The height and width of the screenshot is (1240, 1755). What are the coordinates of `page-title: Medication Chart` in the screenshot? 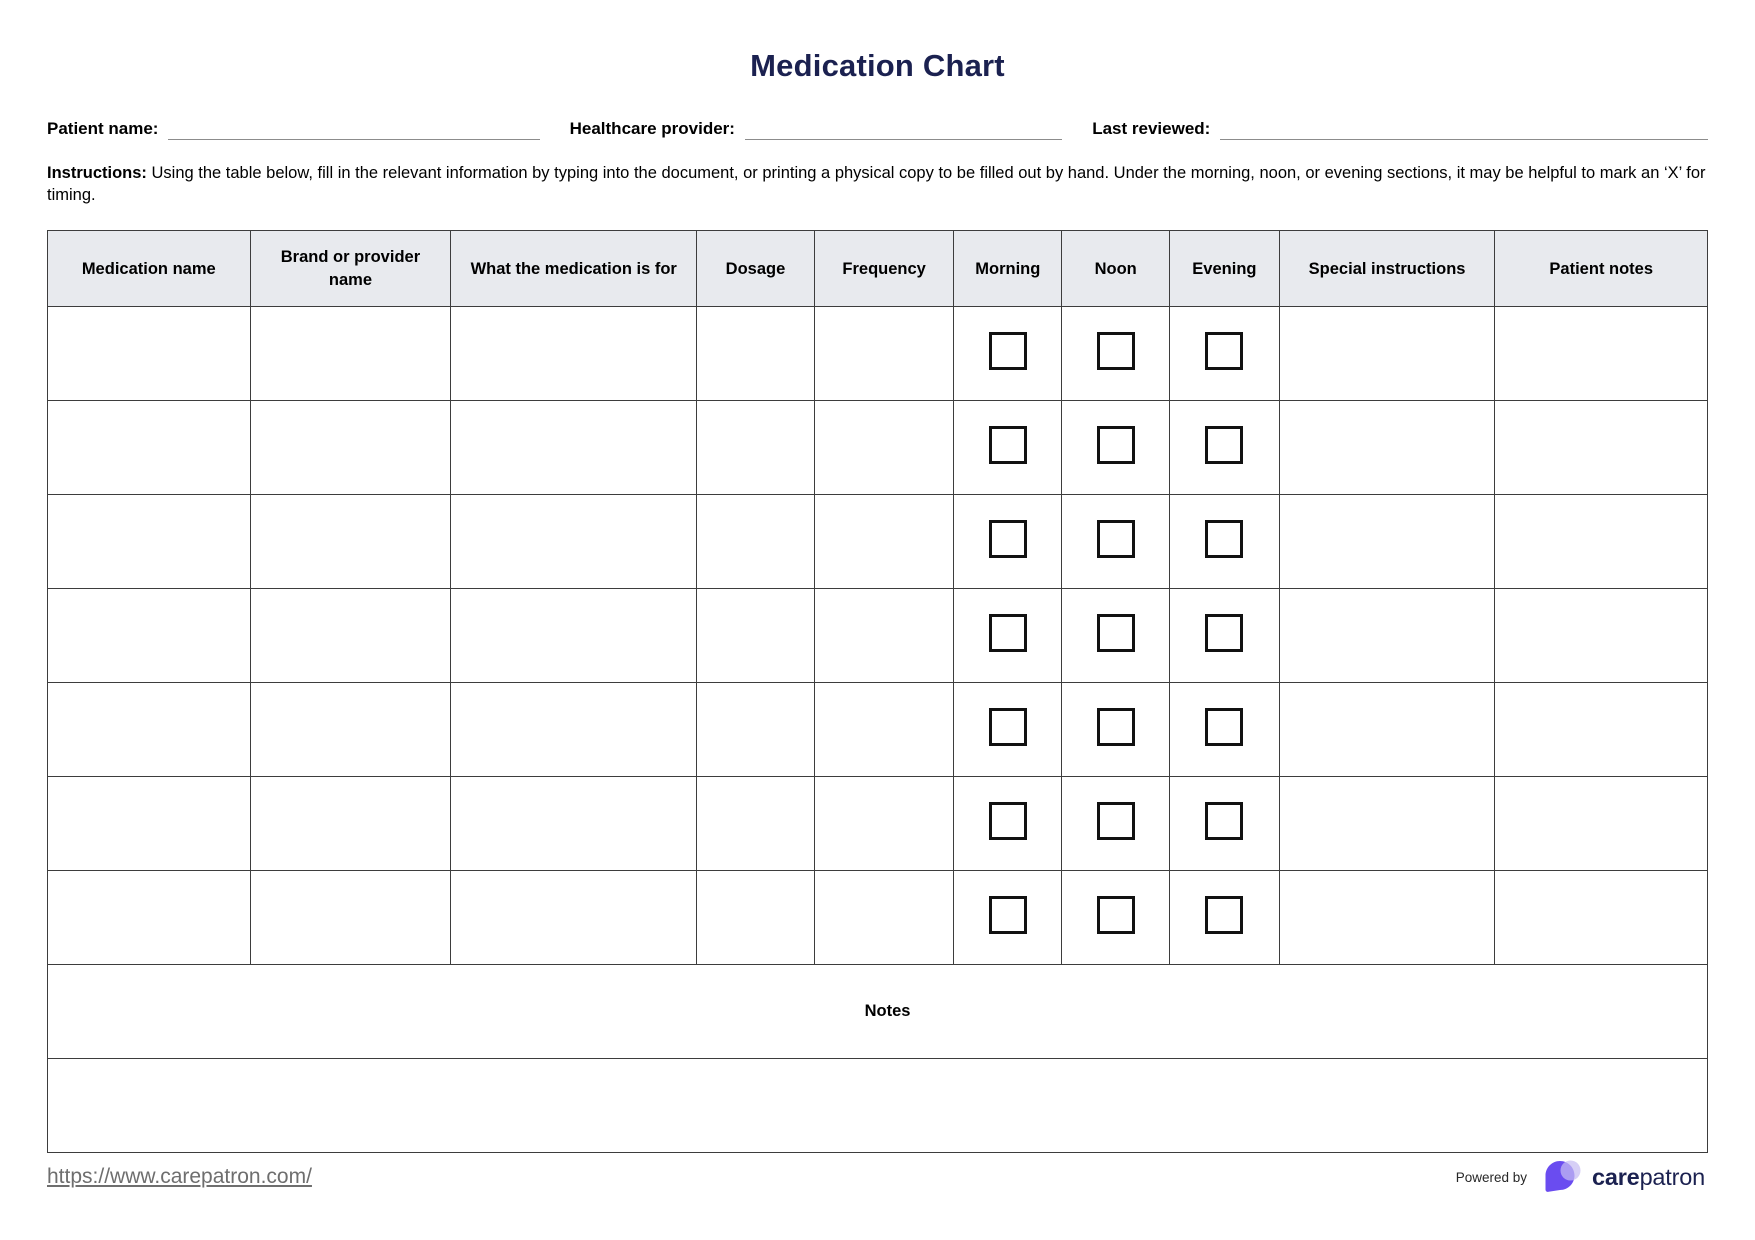 It's located at (877, 65).